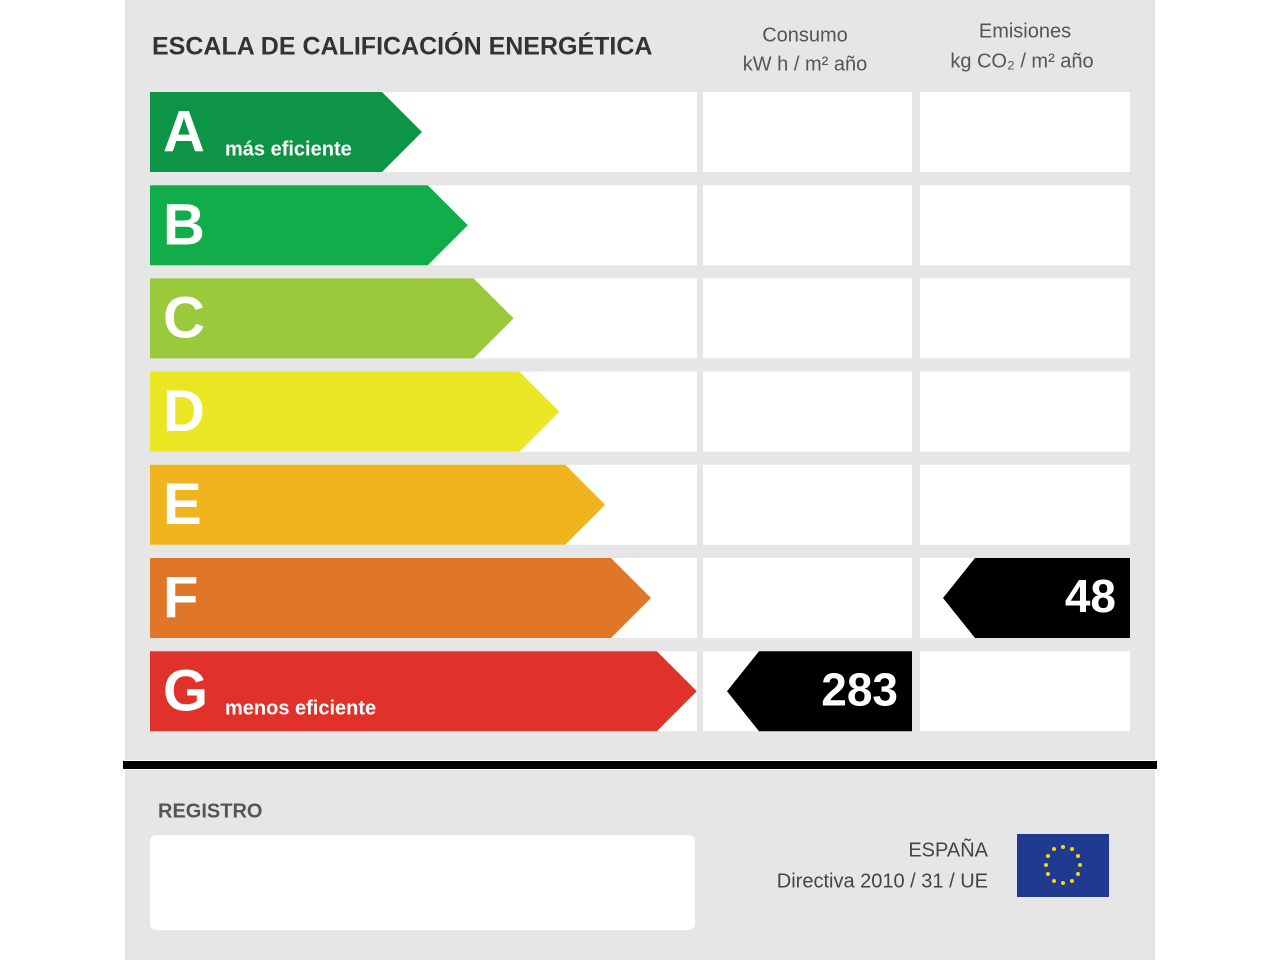 The width and height of the screenshot is (1280, 960). I want to click on registry-box, so click(422, 882).